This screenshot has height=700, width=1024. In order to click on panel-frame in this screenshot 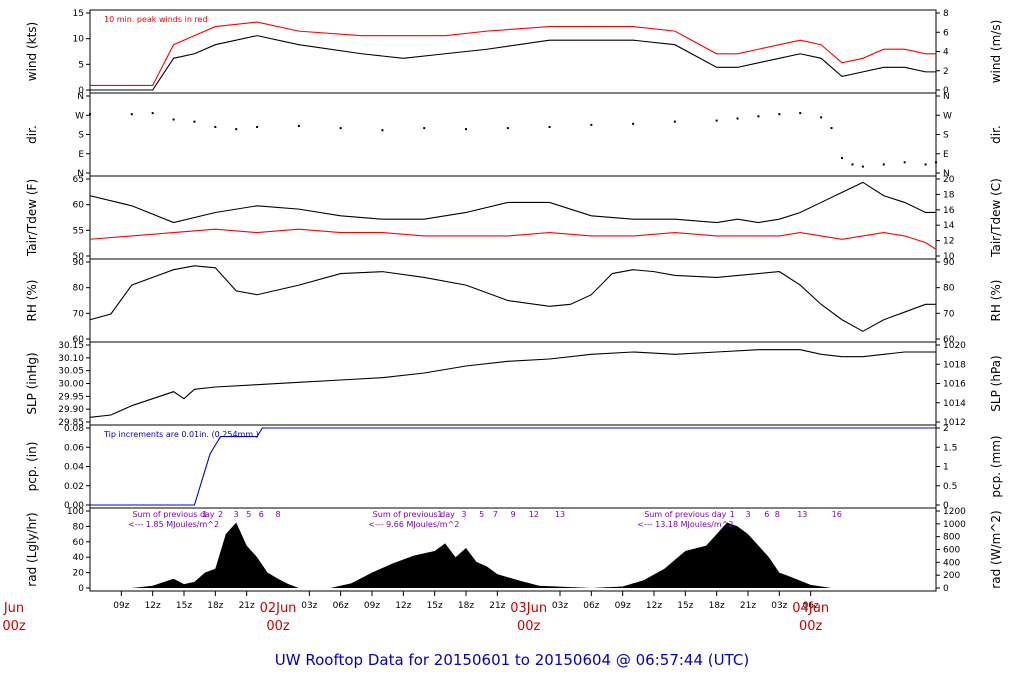, I will do `click(513, 134)`.